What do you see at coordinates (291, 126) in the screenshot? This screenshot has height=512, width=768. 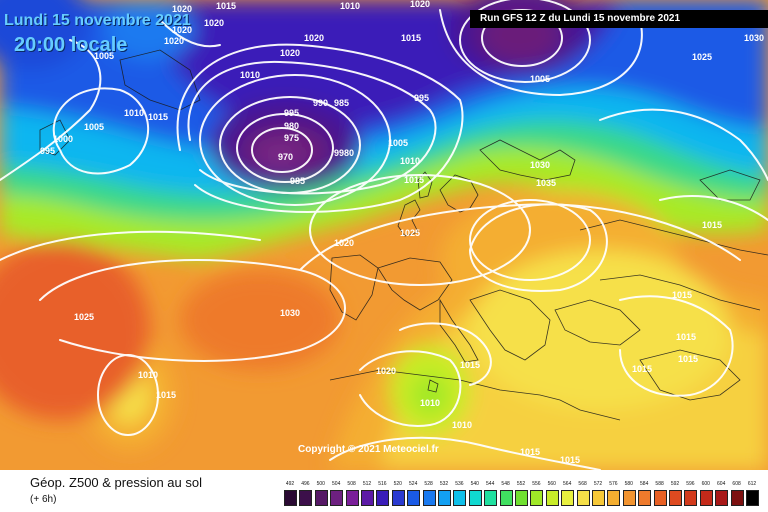 I see `isobar-label: 980` at bounding box center [291, 126].